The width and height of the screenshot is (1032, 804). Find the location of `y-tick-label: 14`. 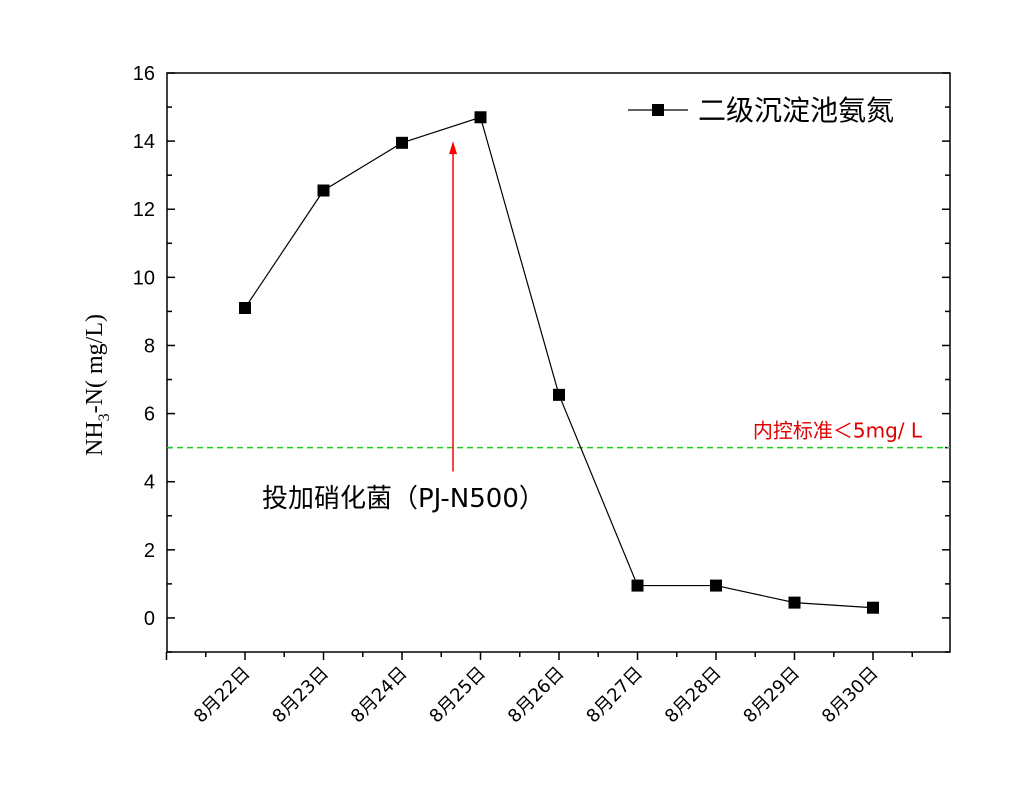

y-tick-label: 14 is located at coordinates (144, 142).